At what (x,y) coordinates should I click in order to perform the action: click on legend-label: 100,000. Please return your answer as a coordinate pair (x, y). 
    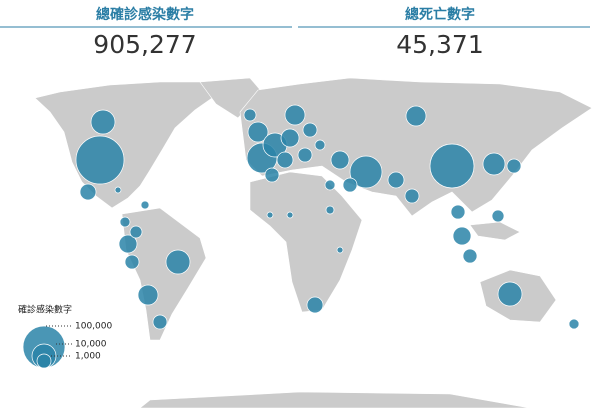
    Looking at the image, I should click on (93, 327).